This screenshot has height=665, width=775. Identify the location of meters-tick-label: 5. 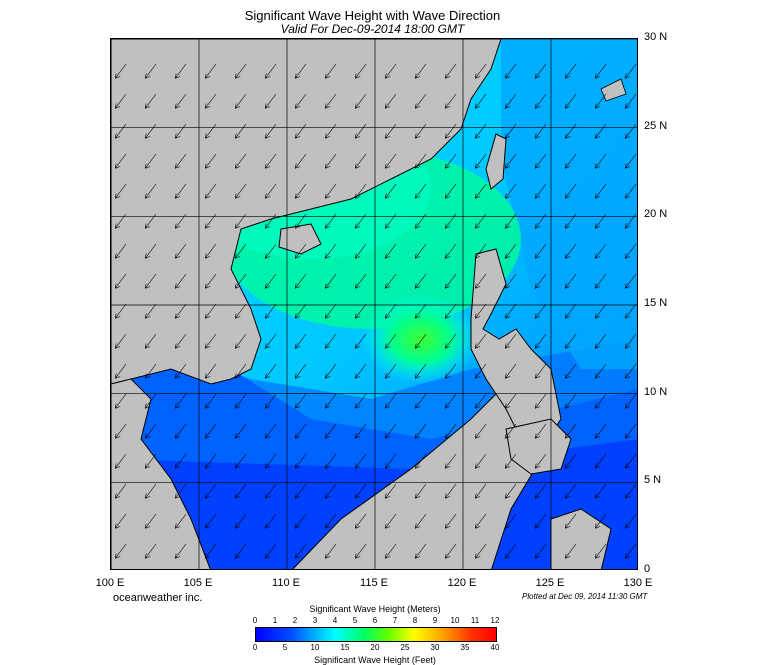
(355, 620).